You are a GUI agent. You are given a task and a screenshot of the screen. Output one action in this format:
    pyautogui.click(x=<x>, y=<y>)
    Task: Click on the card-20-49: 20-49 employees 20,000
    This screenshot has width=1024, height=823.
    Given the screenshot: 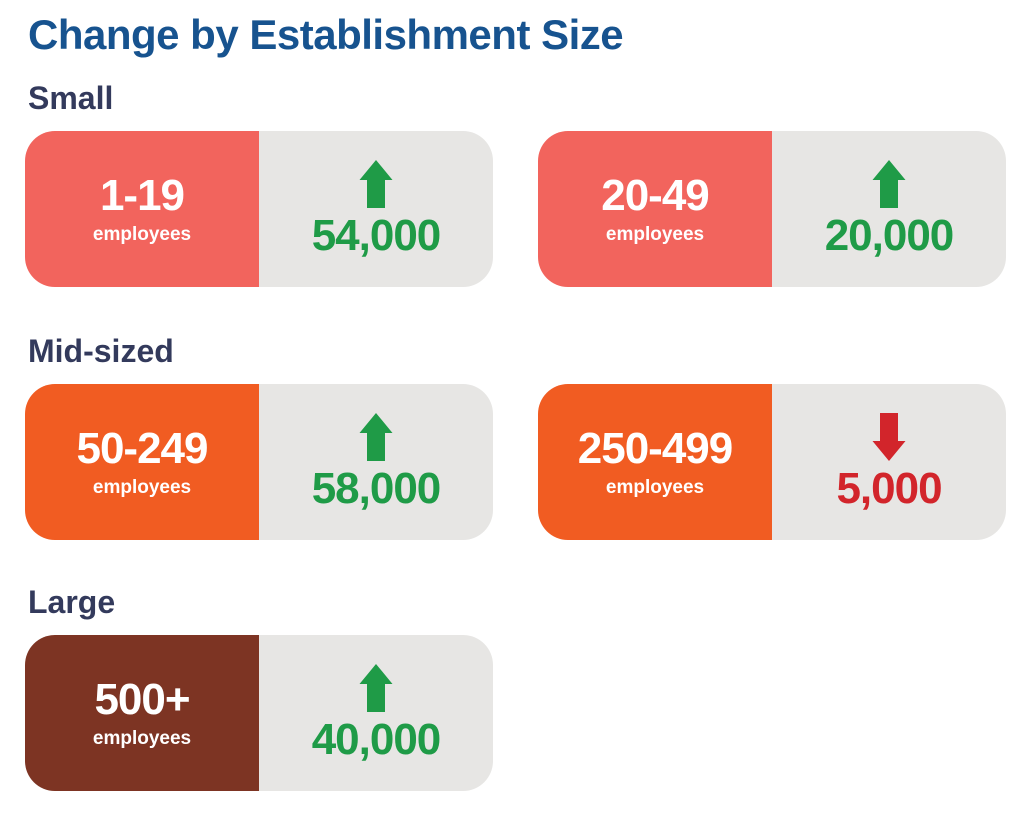 What is the action you would take?
    pyautogui.click(x=772, y=208)
    